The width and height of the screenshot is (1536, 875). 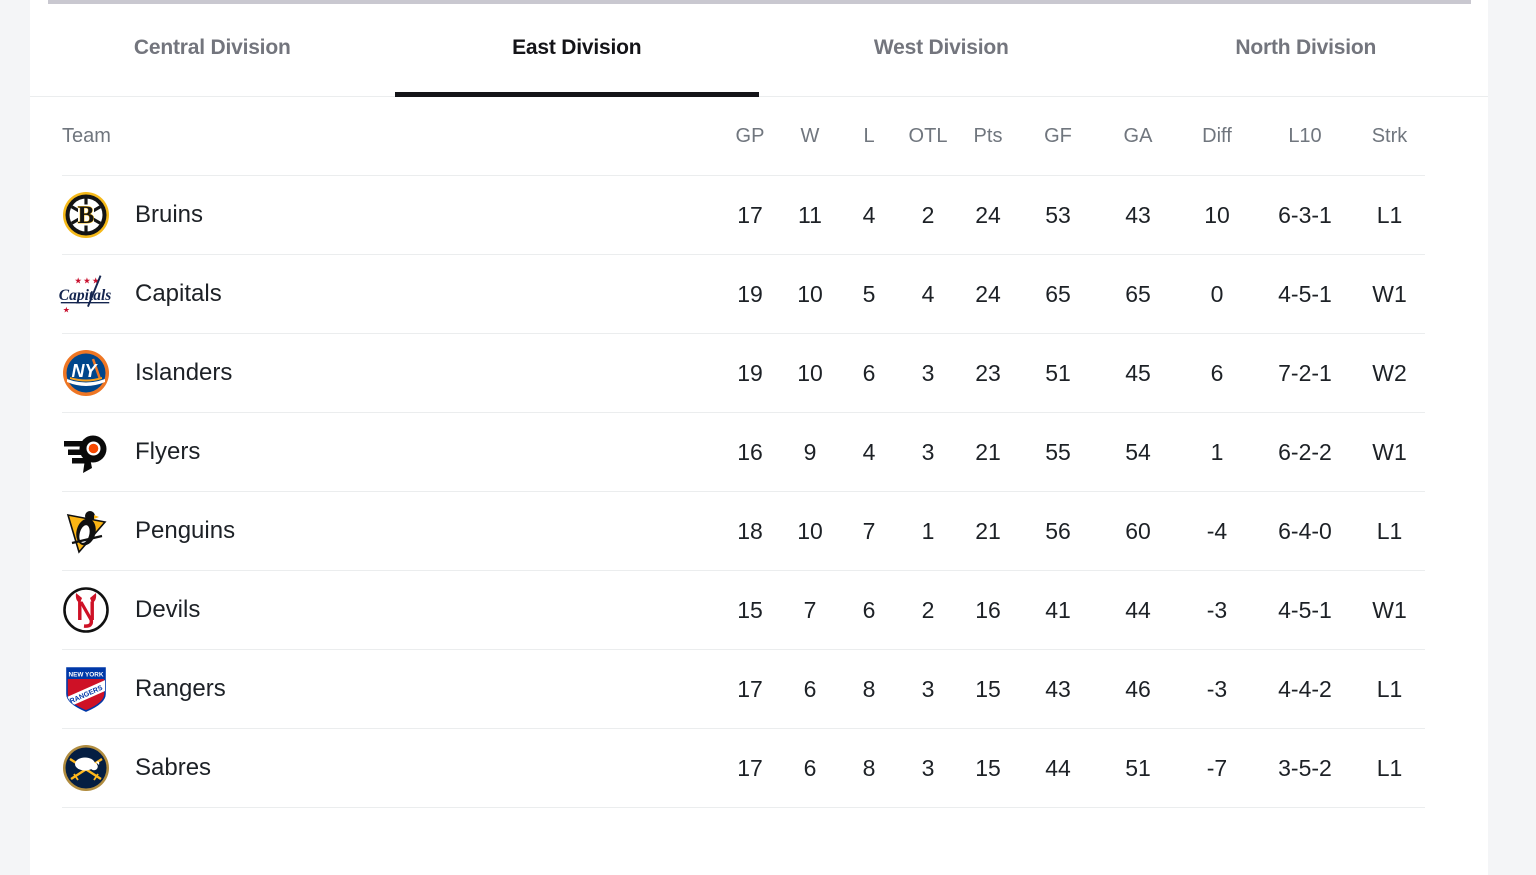 What do you see at coordinates (86, 135) in the screenshot?
I see `column-header-team: Team` at bounding box center [86, 135].